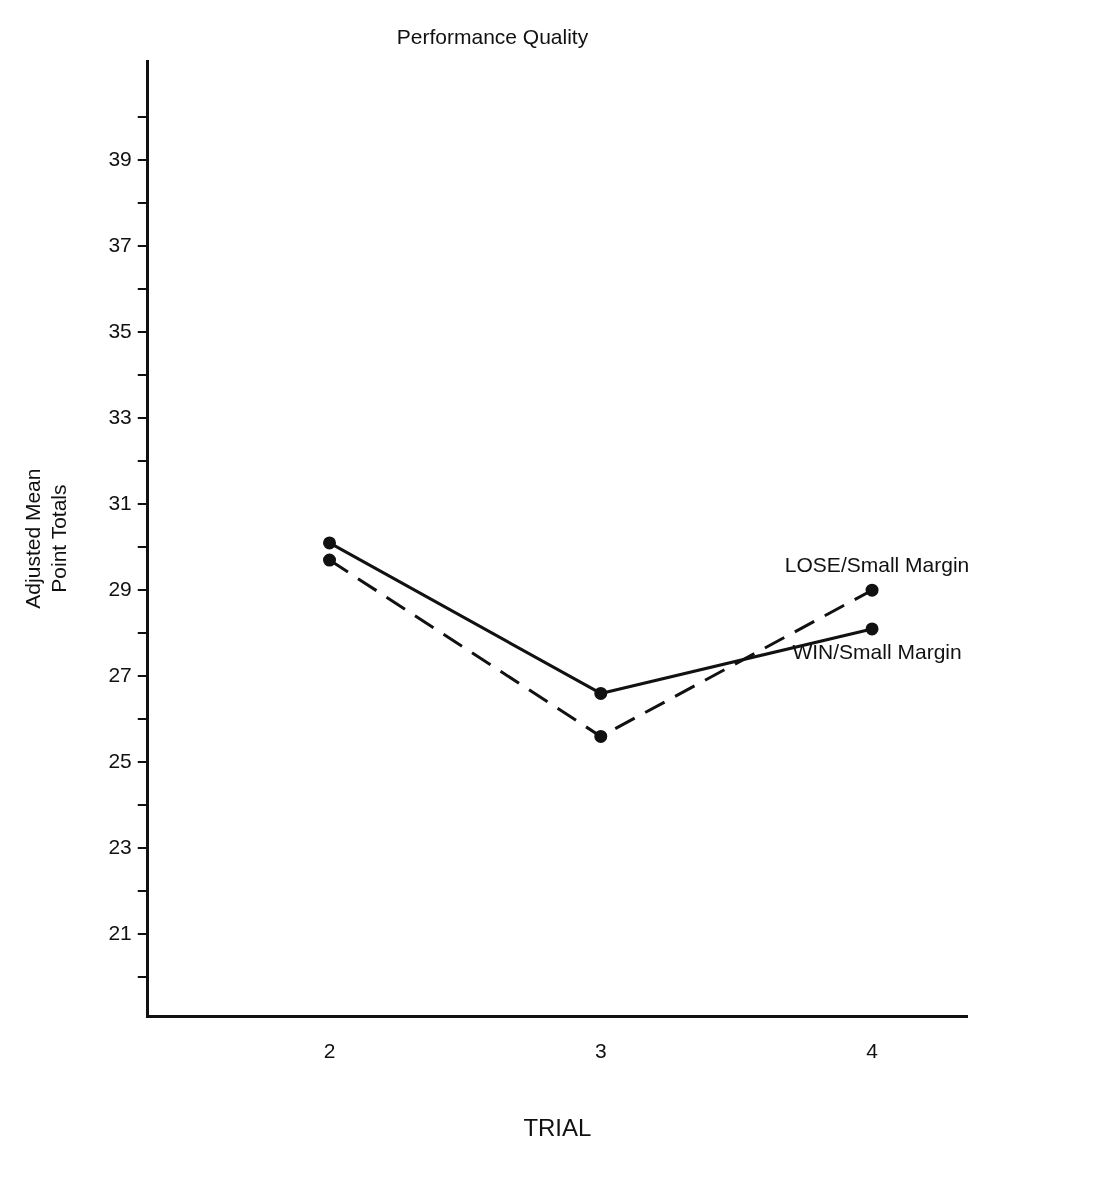  I want to click on series-label: WIN/Small Margin, so click(877, 652).